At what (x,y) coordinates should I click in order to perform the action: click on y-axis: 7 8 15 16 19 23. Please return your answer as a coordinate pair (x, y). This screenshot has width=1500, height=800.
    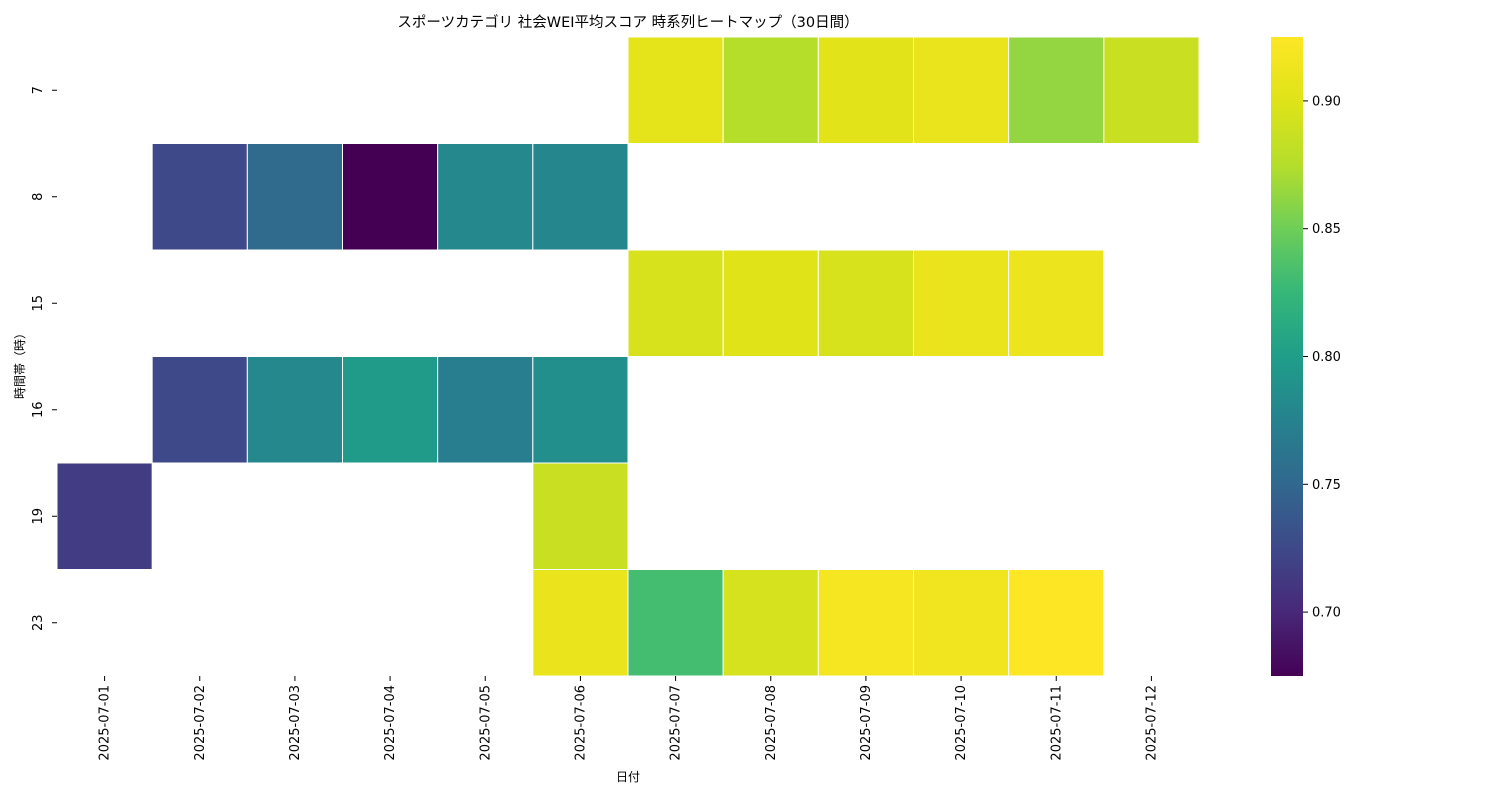
    Looking at the image, I should click on (44, 358).